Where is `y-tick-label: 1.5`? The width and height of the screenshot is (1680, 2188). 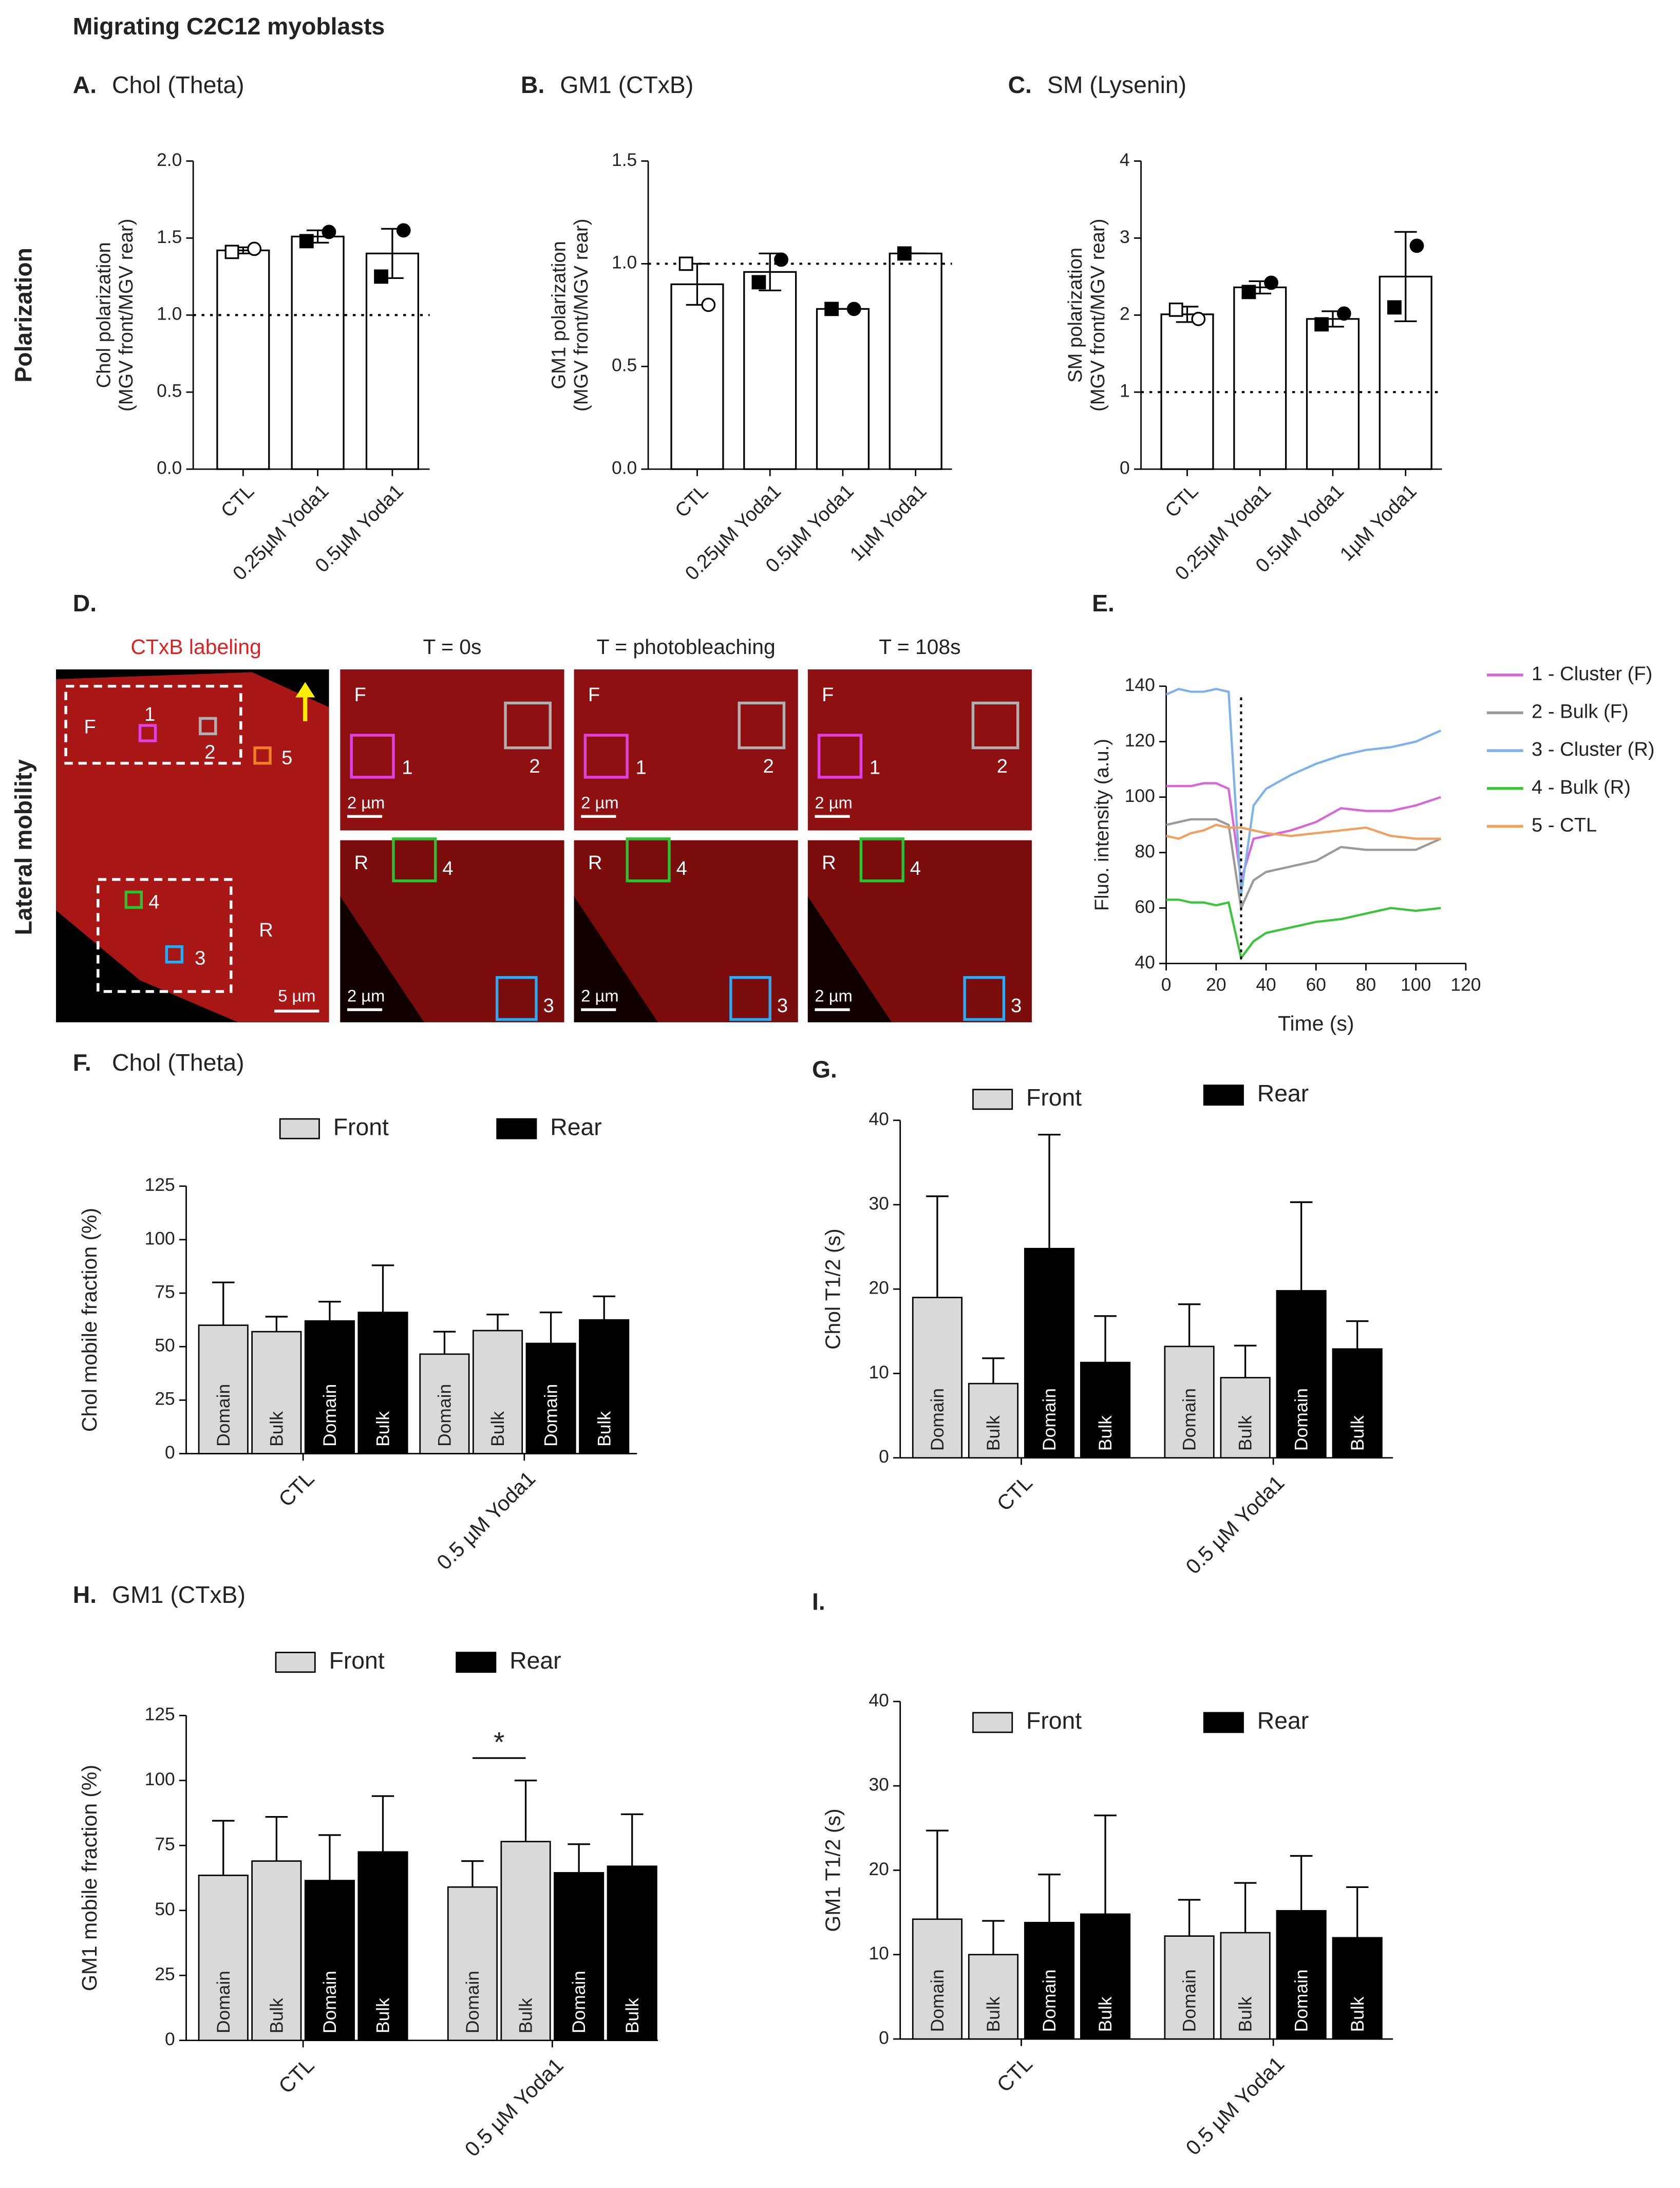 y-tick-label: 1.5 is located at coordinates (625, 159).